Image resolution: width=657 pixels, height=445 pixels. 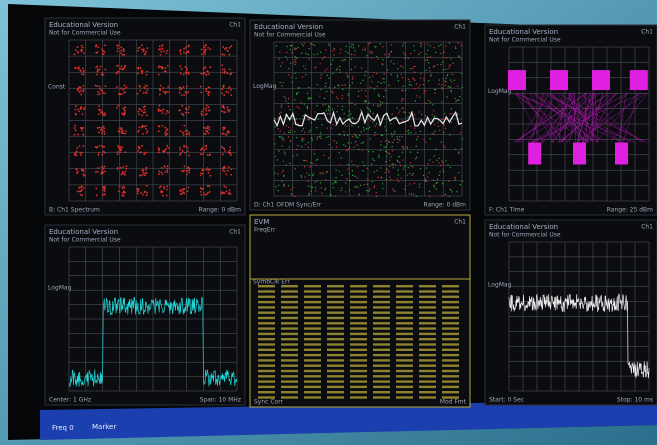 I want to click on trace, so click(x=588, y=118).